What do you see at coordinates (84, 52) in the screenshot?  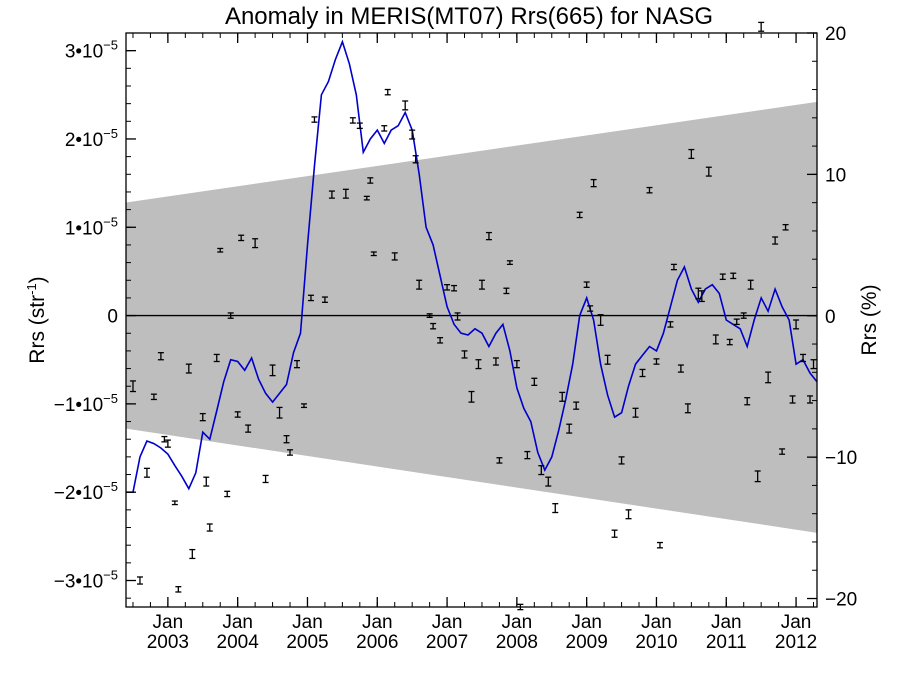 I see `y-left-tick-mantissa: 3•10` at bounding box center [84, 52].